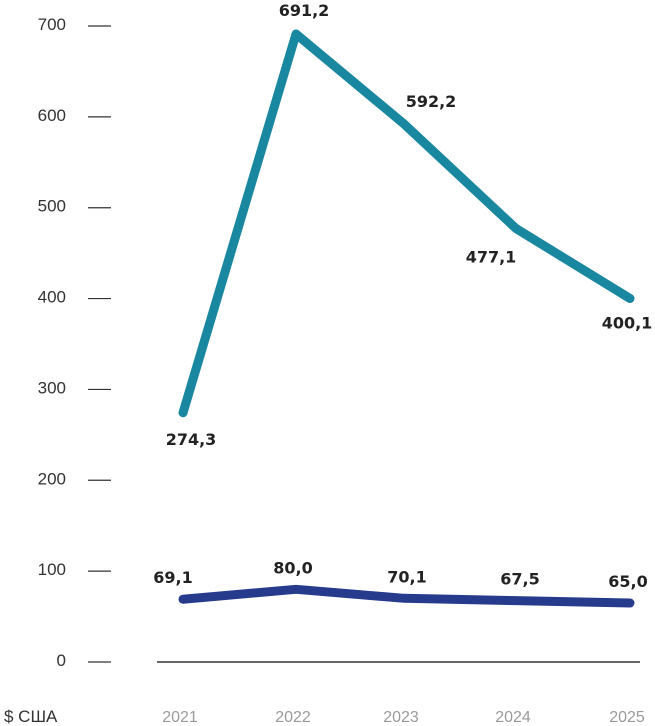 The width and height of the screenshot is (655, 726). Describe the element at coordinates (627, 581) in the screenshot. I see `data-label: 65,0` at that location.